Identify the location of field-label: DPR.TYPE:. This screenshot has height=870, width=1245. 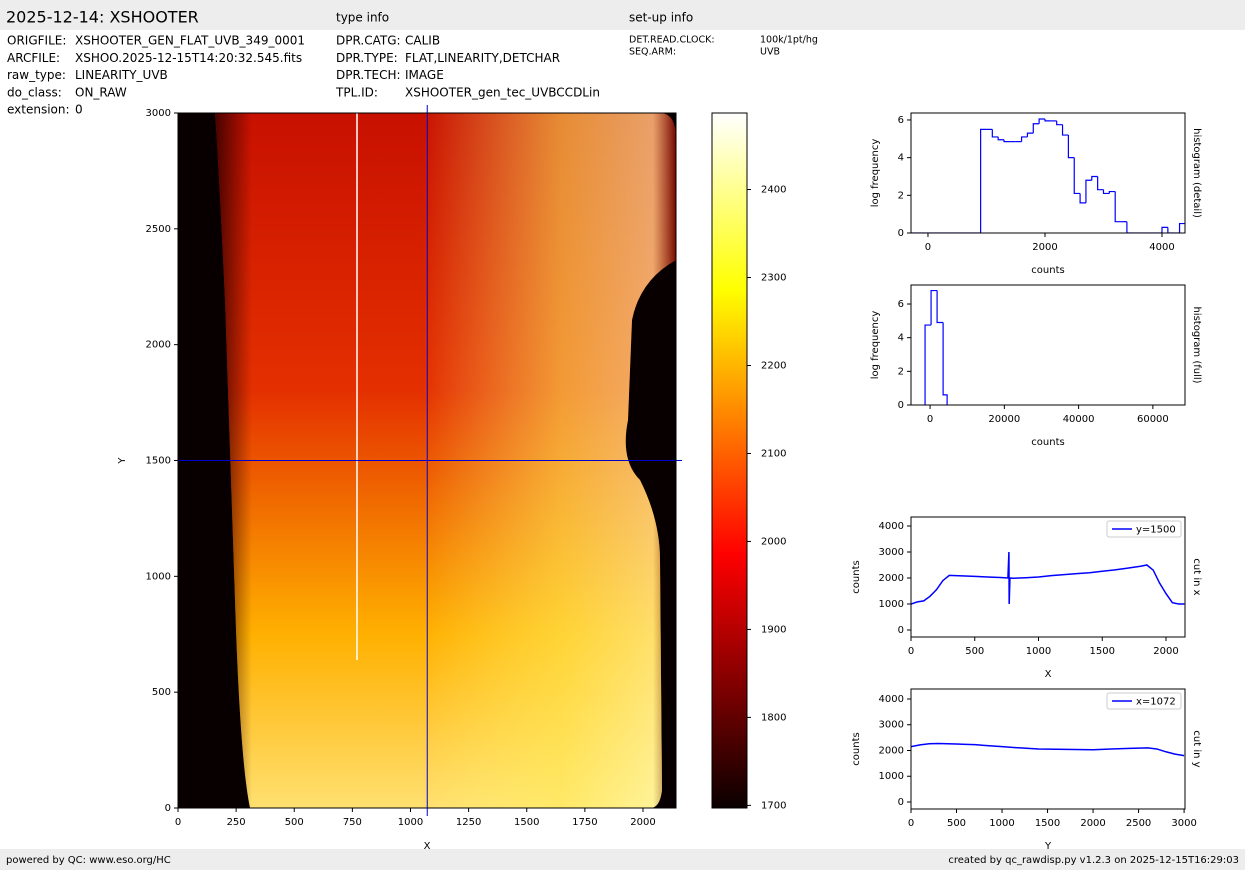
(367, 58).